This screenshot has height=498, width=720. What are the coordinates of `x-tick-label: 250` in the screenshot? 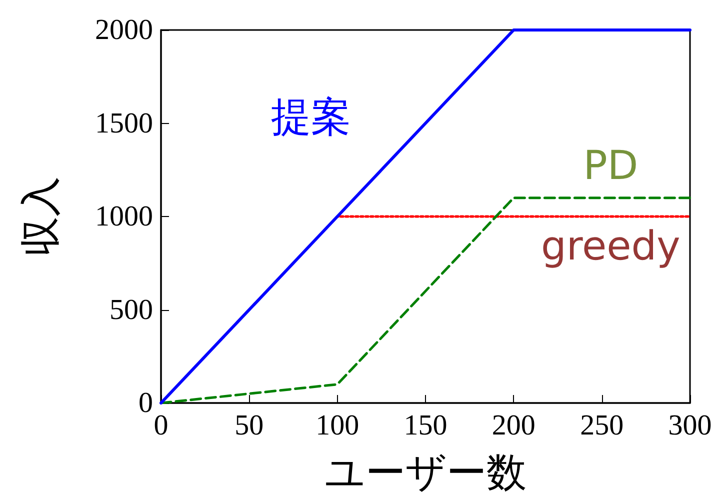 It's located at (602, 426).